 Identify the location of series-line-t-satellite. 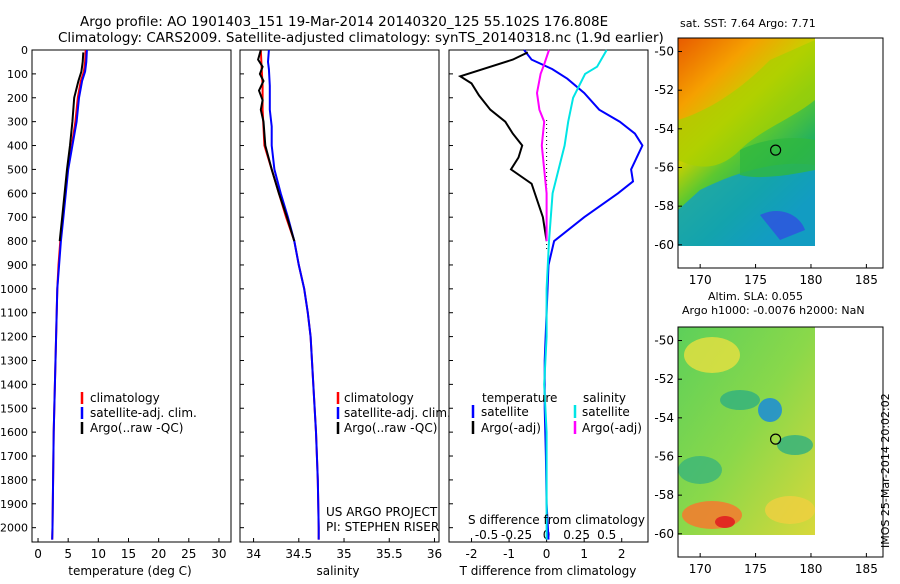
(583, 294).